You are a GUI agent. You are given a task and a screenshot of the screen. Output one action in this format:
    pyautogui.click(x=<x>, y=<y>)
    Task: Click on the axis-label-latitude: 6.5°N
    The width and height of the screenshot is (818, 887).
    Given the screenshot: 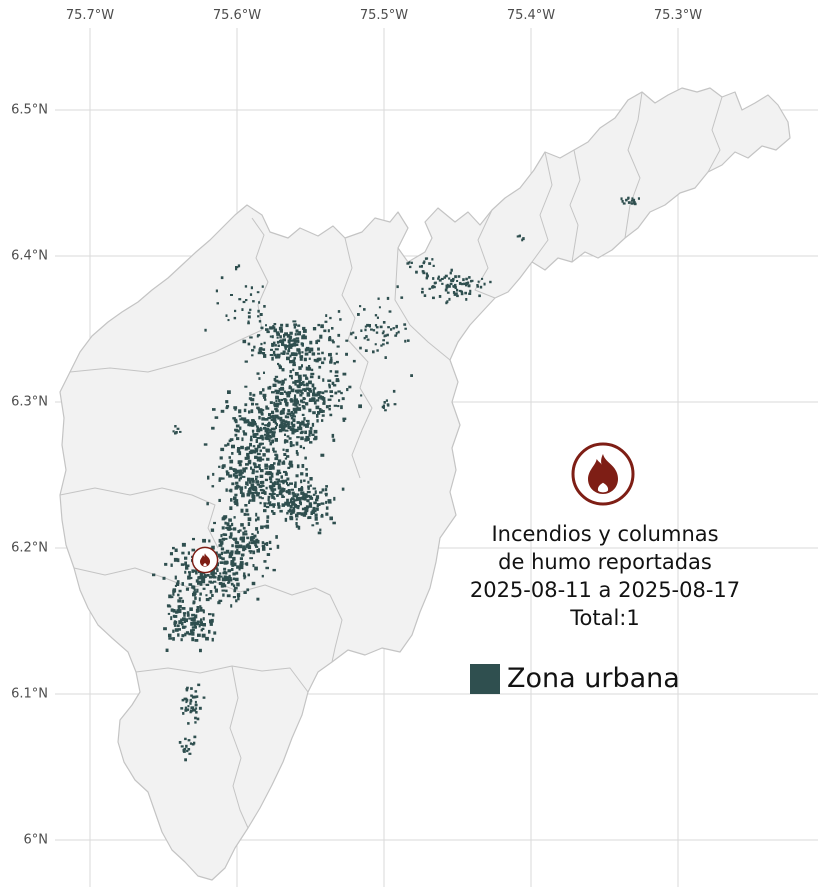 What is the action you would take?
    pyautogui.click(x=29, y=110)
    